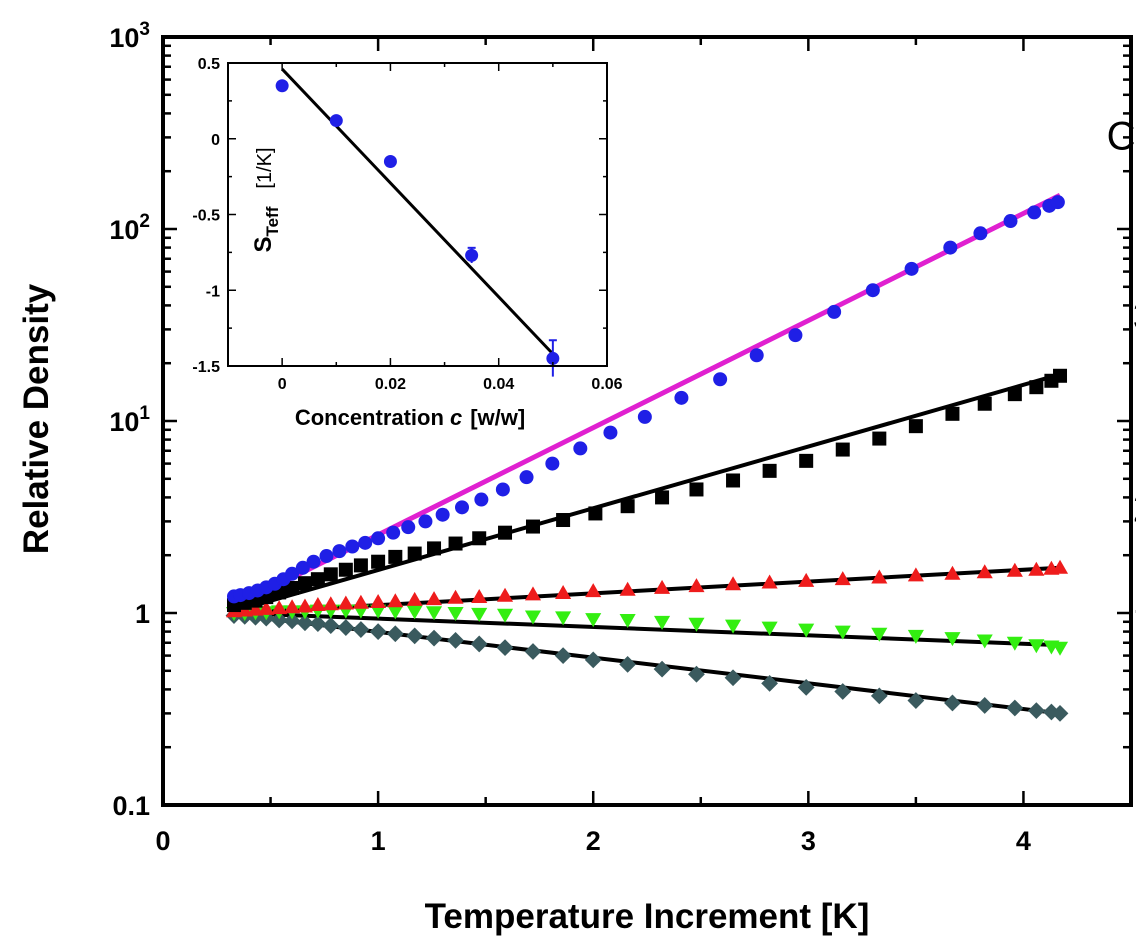 The image size is (1136, 947). I want to click on inset-data-points, so click(417, 228).